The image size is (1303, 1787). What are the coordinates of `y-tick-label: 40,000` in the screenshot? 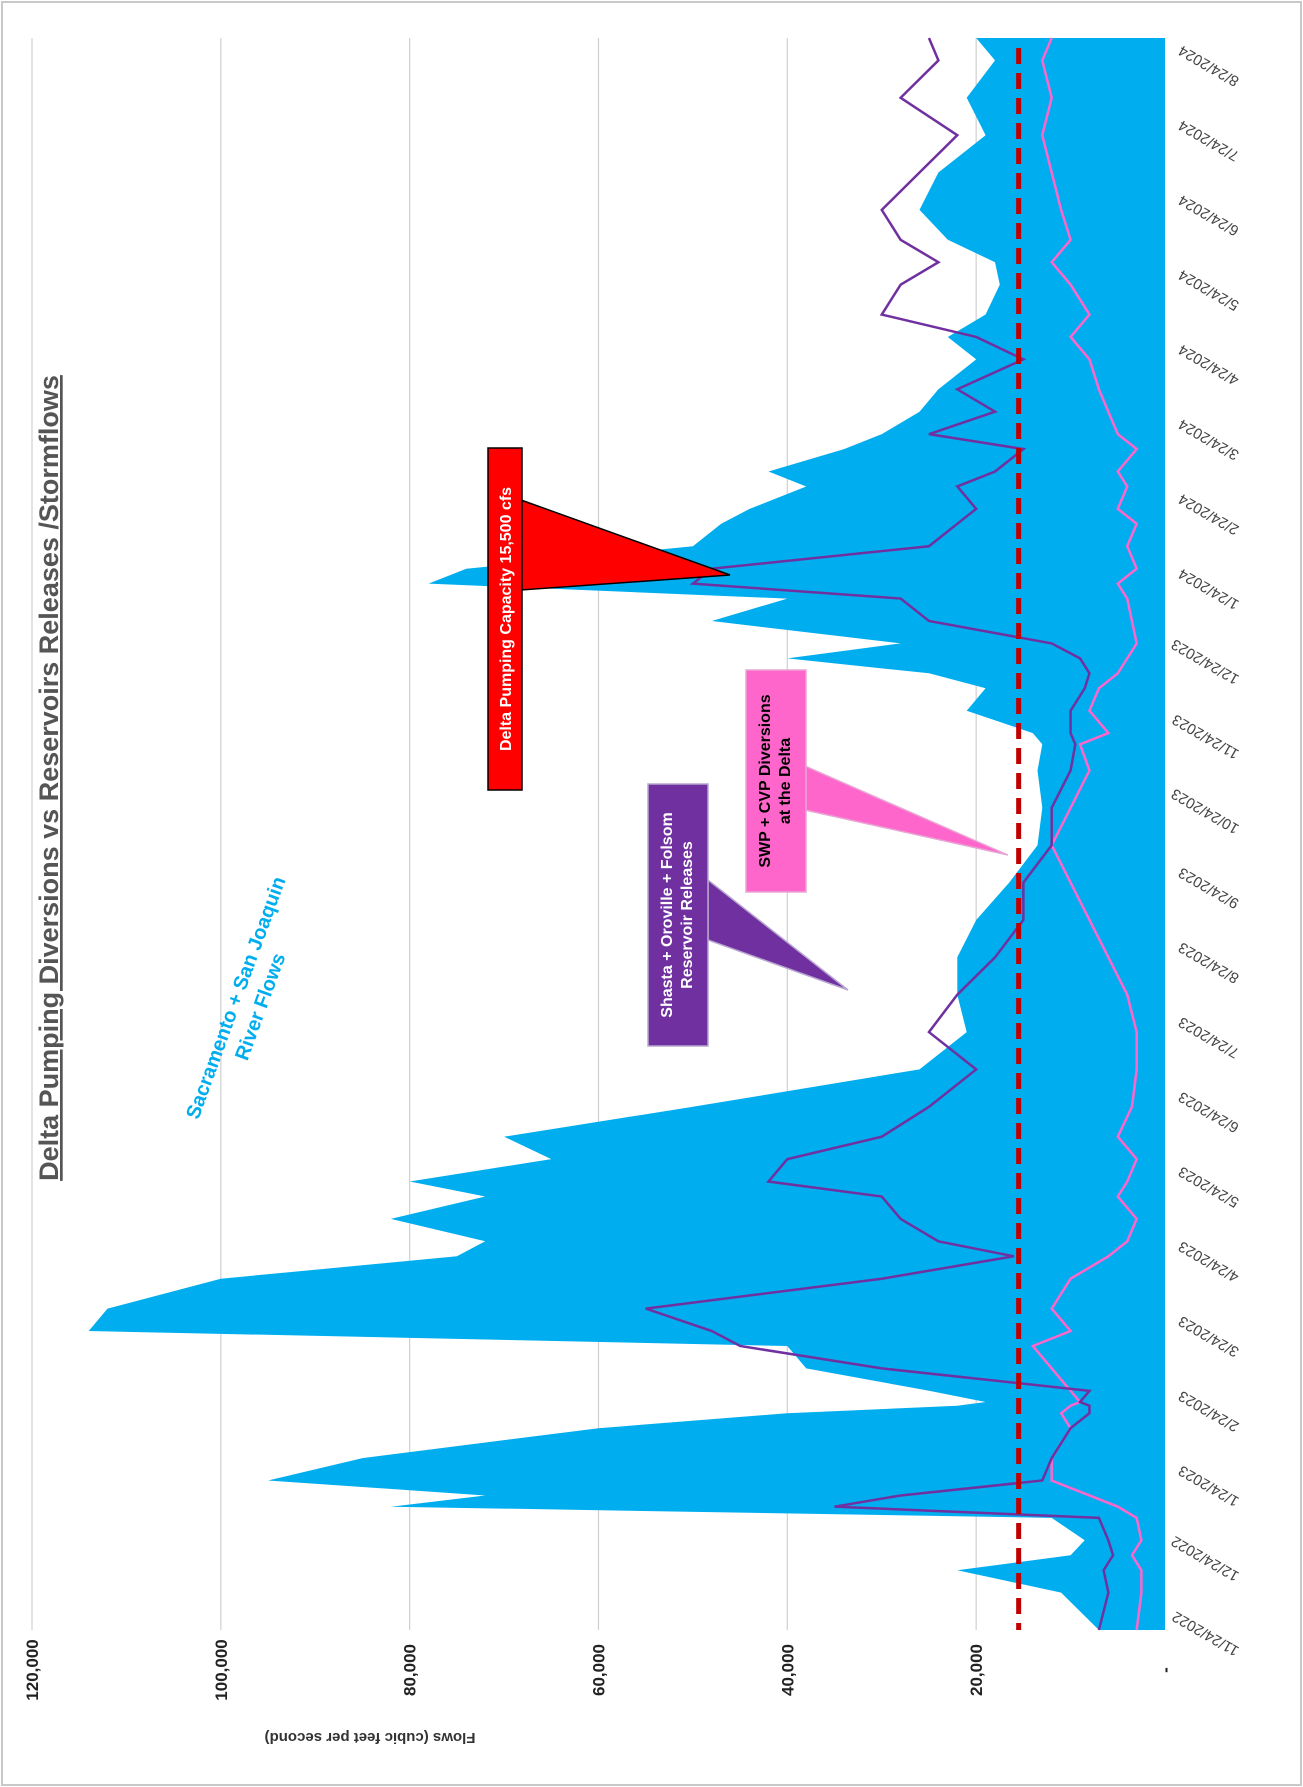 It's located at (787, 1670).